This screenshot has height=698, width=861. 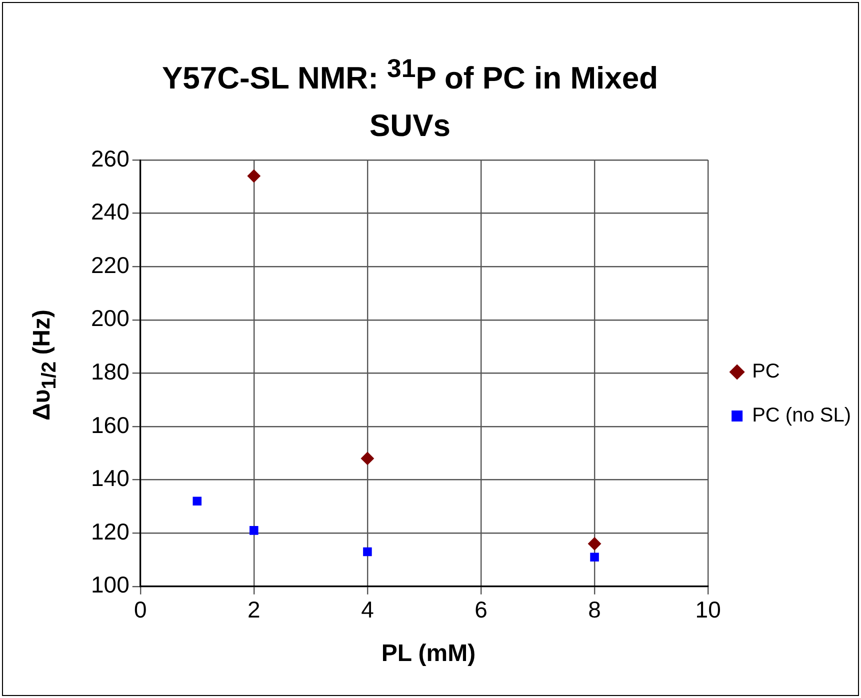 What do you see at coordinates (110, 318) in the screenshot?
I see `y-tick-label: 200` at bounding box center [110, 318].